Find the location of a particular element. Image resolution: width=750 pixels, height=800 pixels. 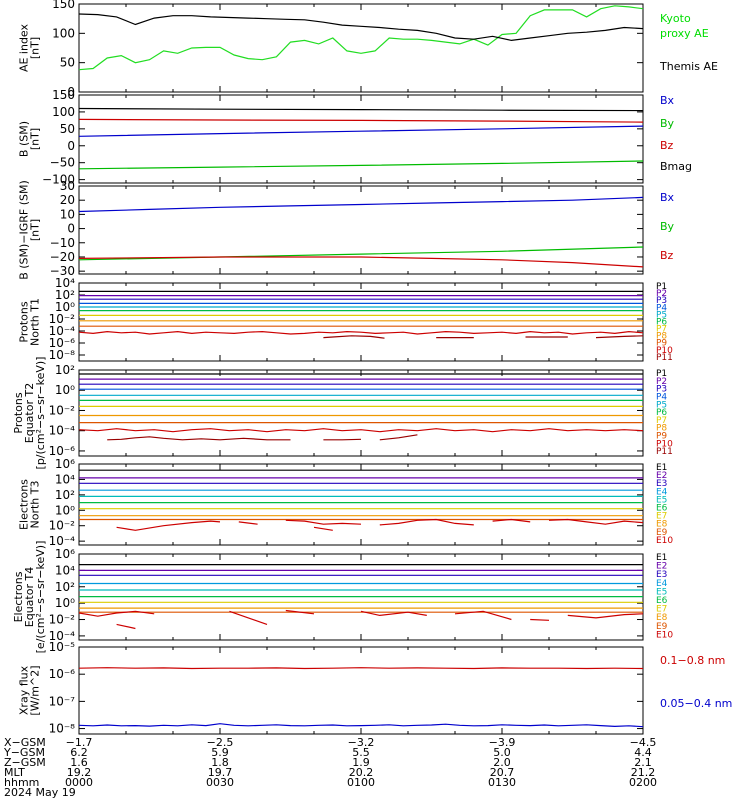

b_sm-series-bmag is located at coordinates (361, 109).